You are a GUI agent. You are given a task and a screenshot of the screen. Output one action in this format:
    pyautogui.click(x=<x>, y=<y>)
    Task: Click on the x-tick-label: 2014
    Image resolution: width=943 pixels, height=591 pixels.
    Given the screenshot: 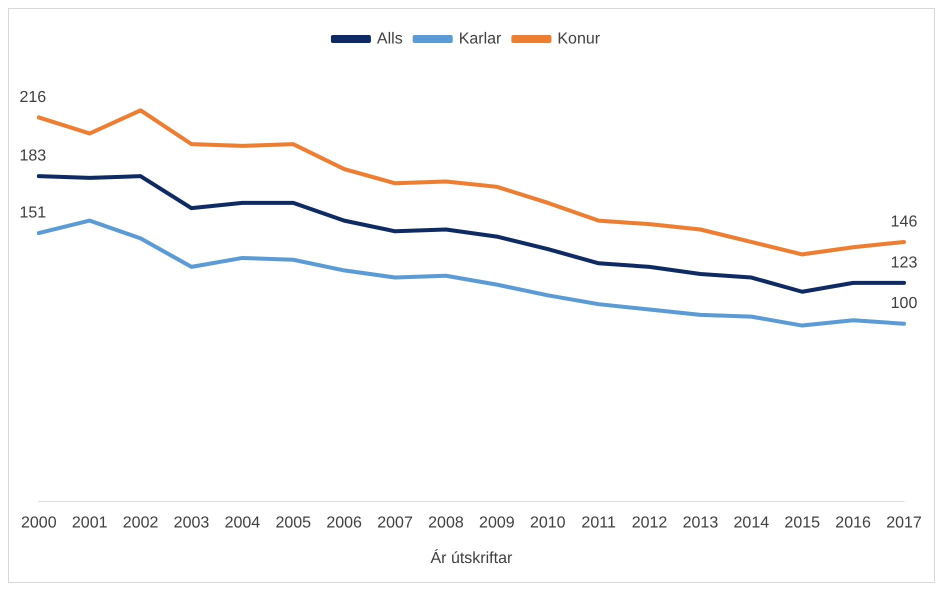 What is the action you would take?
    pyautogui.click(x=752, y=523)
    